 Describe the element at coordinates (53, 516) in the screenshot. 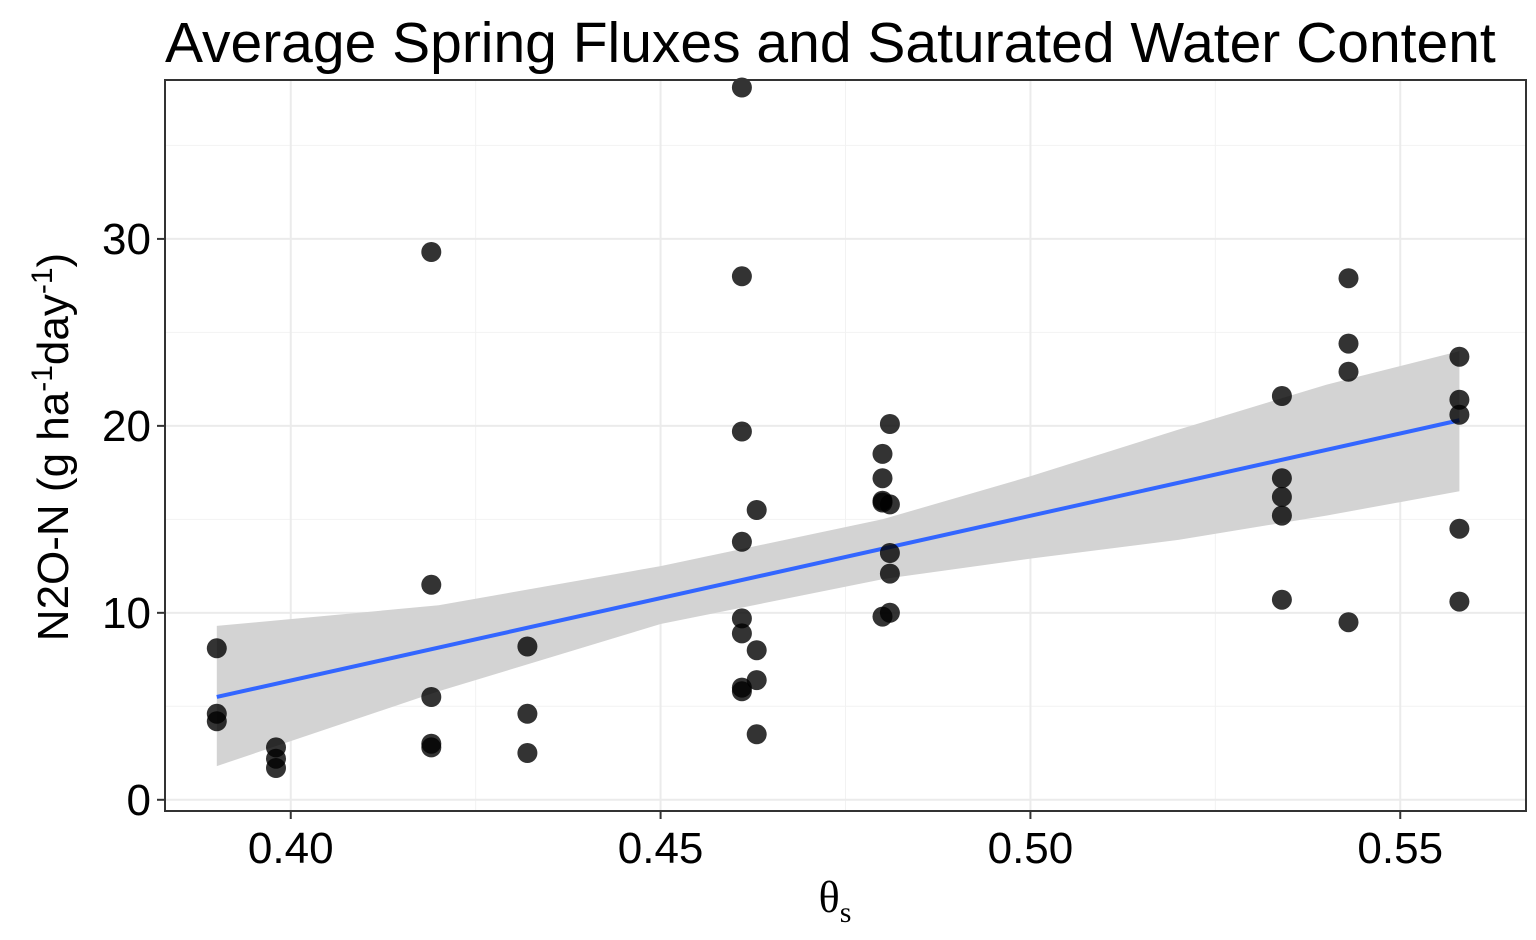

I see `y-axis-title-pre: N2O-N (g ha` at that location.